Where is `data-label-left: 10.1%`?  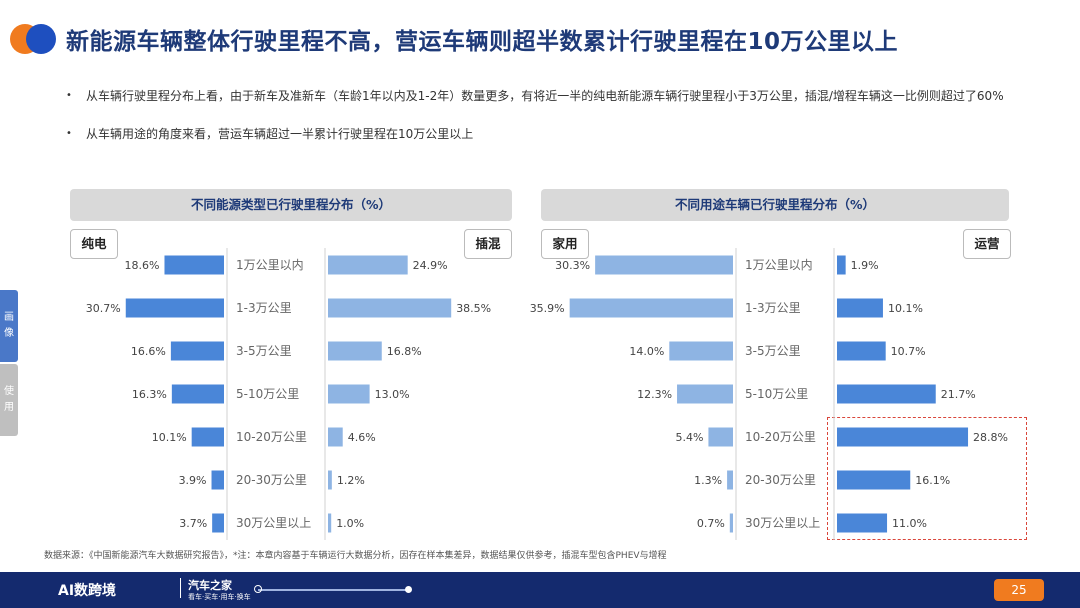
data-label-left: 10.1% is located at coordinates (169, 437).